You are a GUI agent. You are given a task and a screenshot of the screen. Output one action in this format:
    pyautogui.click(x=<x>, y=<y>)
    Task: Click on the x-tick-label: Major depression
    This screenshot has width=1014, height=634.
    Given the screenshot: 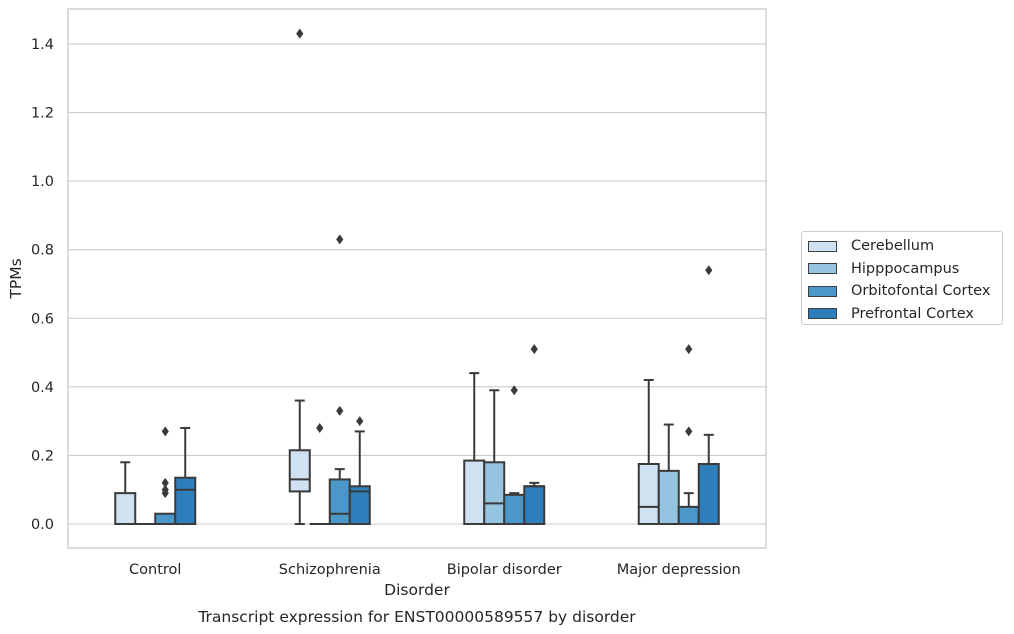 What is the action you would take?
    pyautogui.click(x=679, y=570)
    